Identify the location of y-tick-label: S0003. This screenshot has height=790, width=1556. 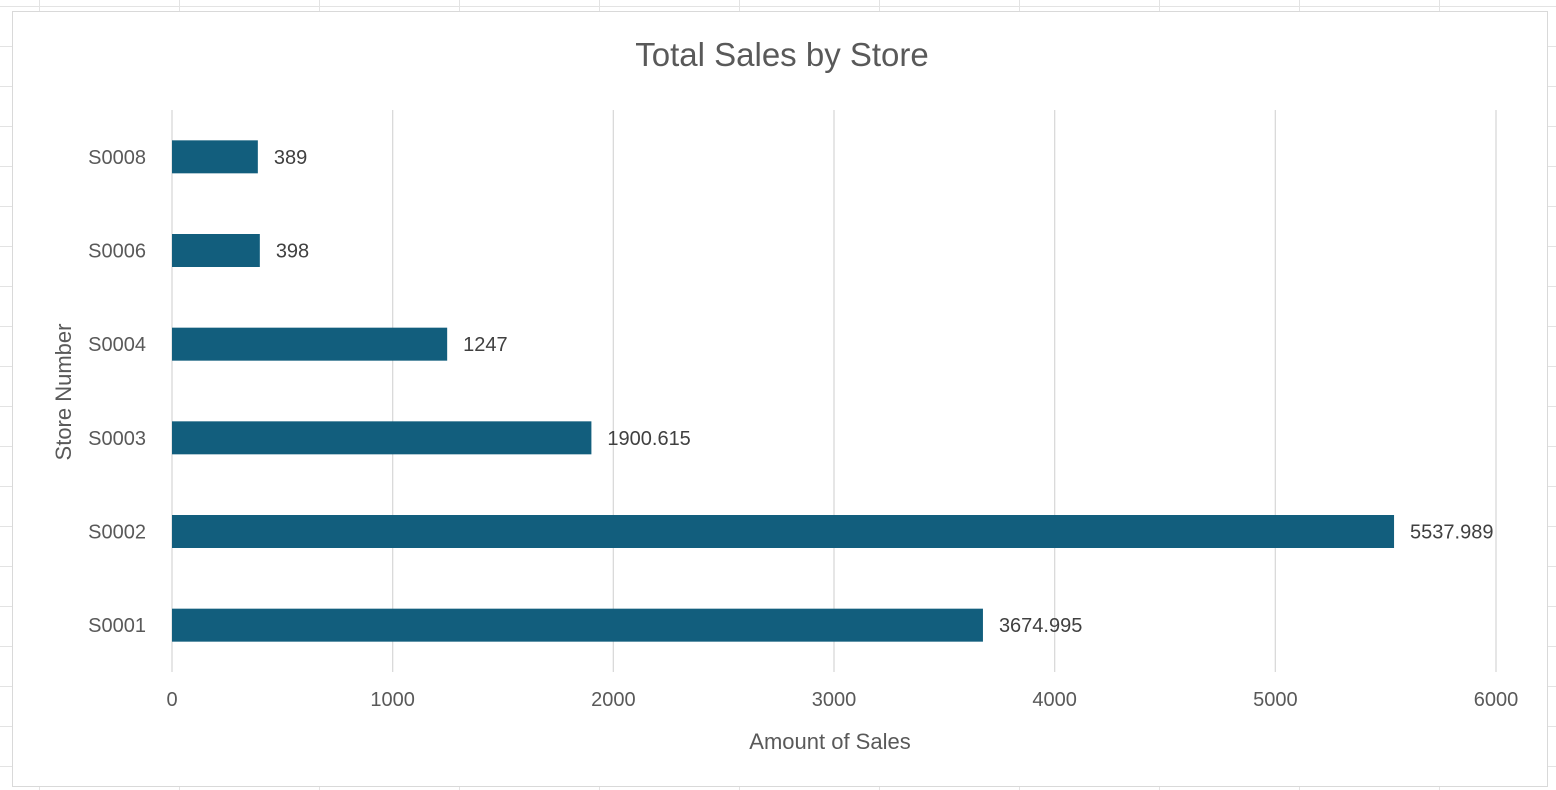
(117, 439).